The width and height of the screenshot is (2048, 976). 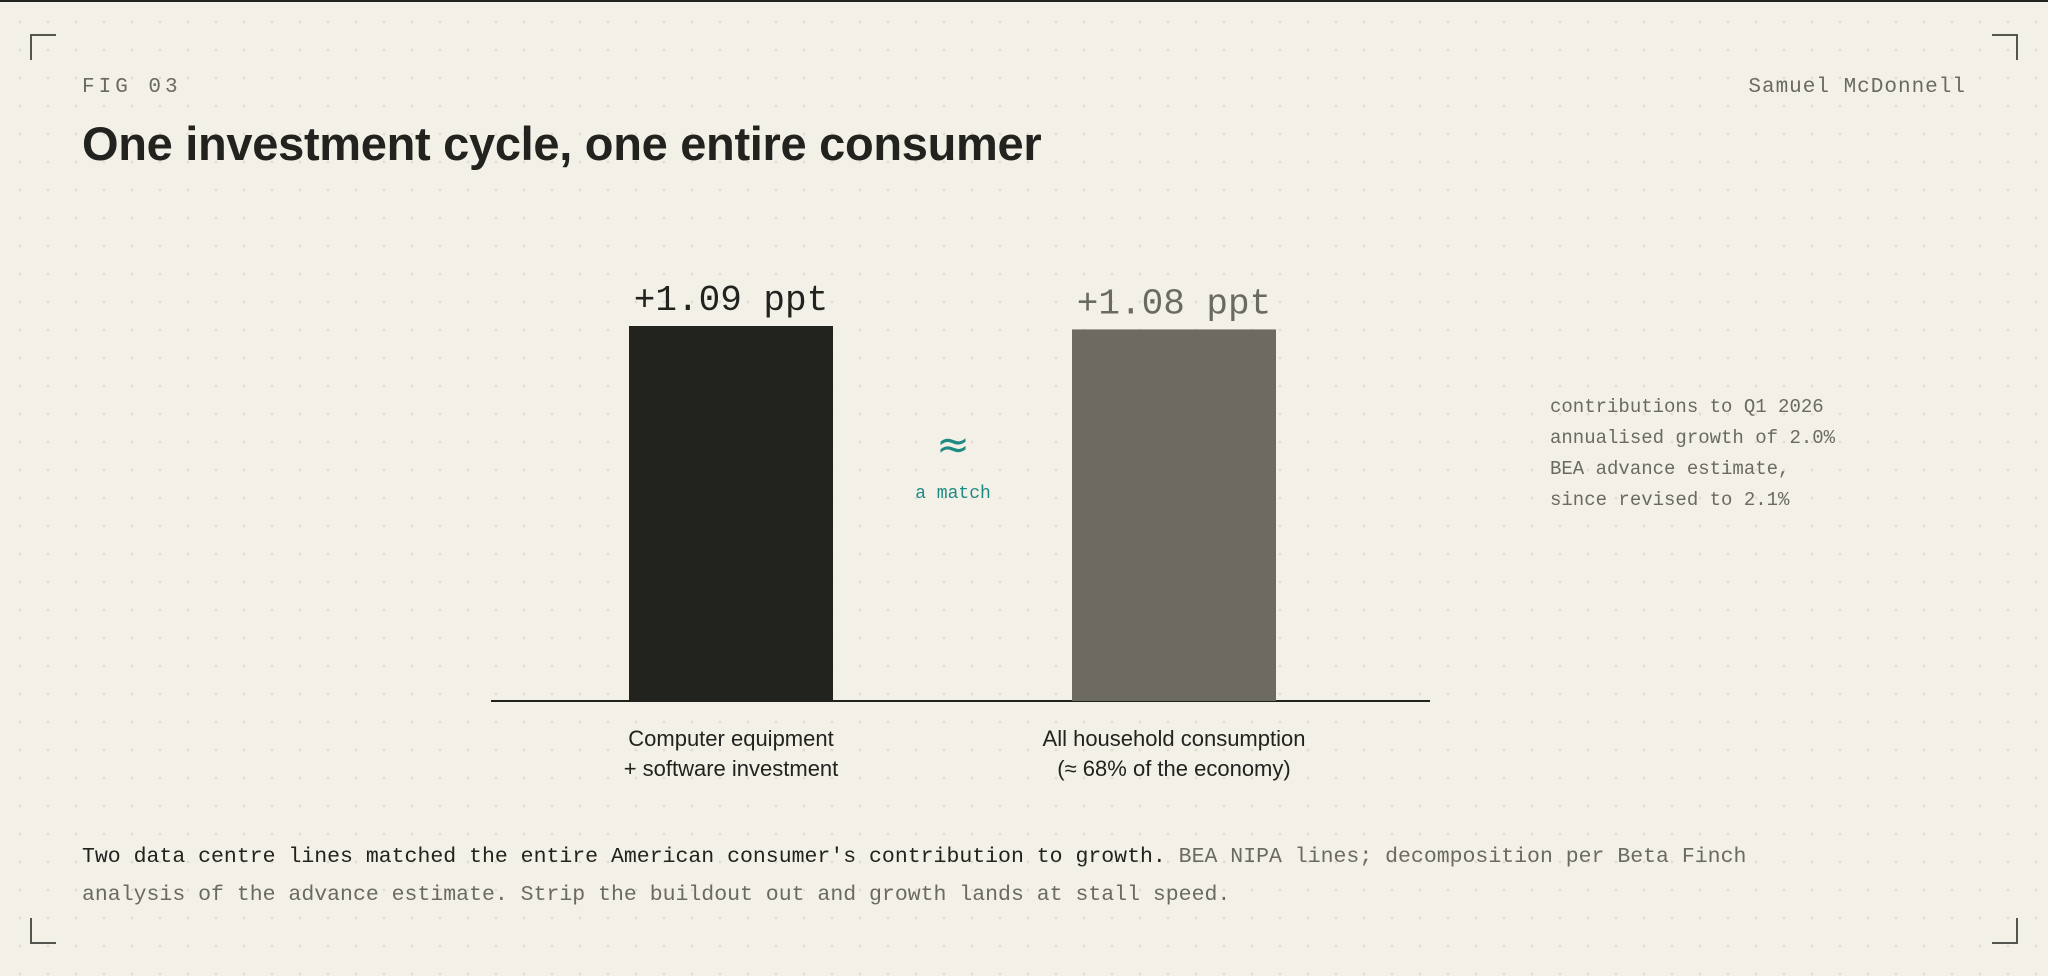 What do you see at coordinates (953, 494) in the screenshot?
I see `match-annotation: a match` at bounding box center [953, 494].